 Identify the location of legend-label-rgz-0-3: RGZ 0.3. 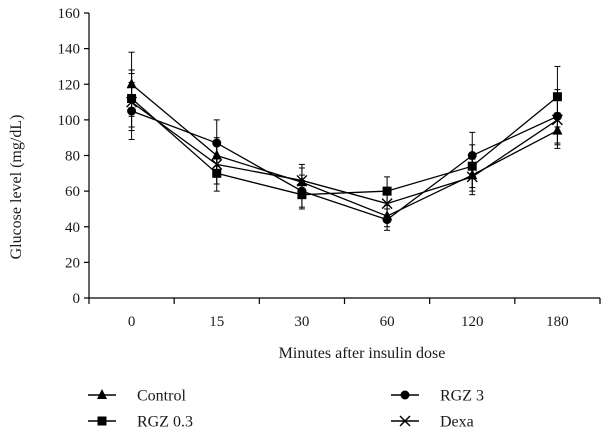
(165, 422).